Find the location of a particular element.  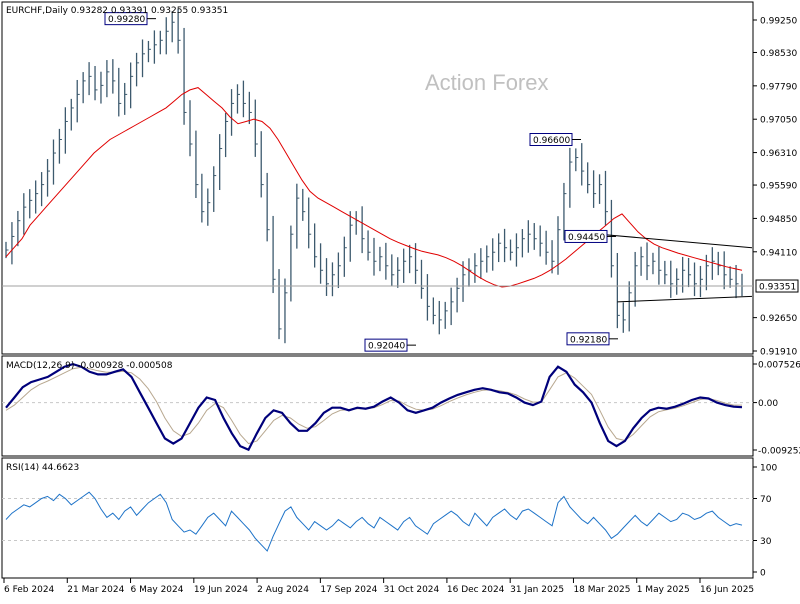

rsi-tick-label: 100 is located at coordinates (768, 469).